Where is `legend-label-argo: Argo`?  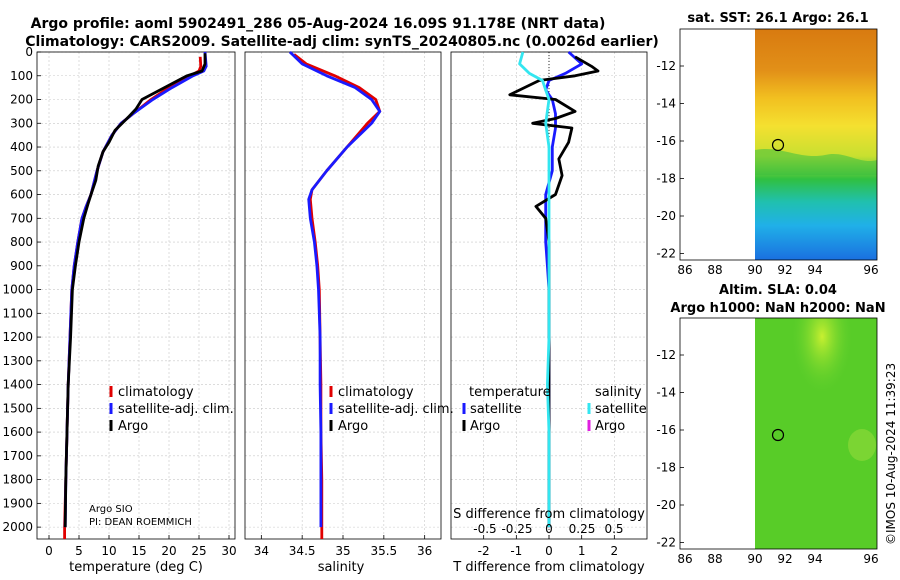 legend-label-argo: Argo is located at coordinates (133, 426).